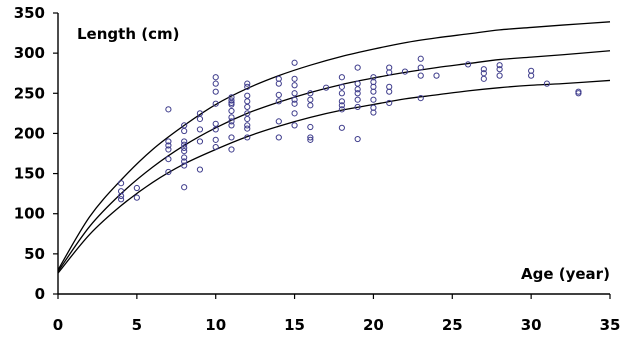  Describe the element at coordinates (29, 174) in the screenshot. I see `y-tick-label: 150` at that location.